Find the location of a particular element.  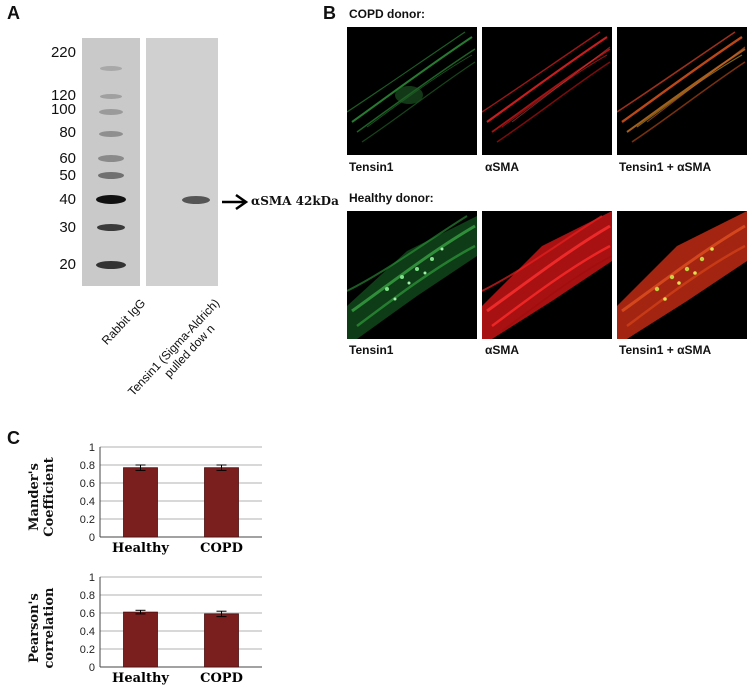

chart1-ytick-label: 0.6 is located at coordinates (87, 484).